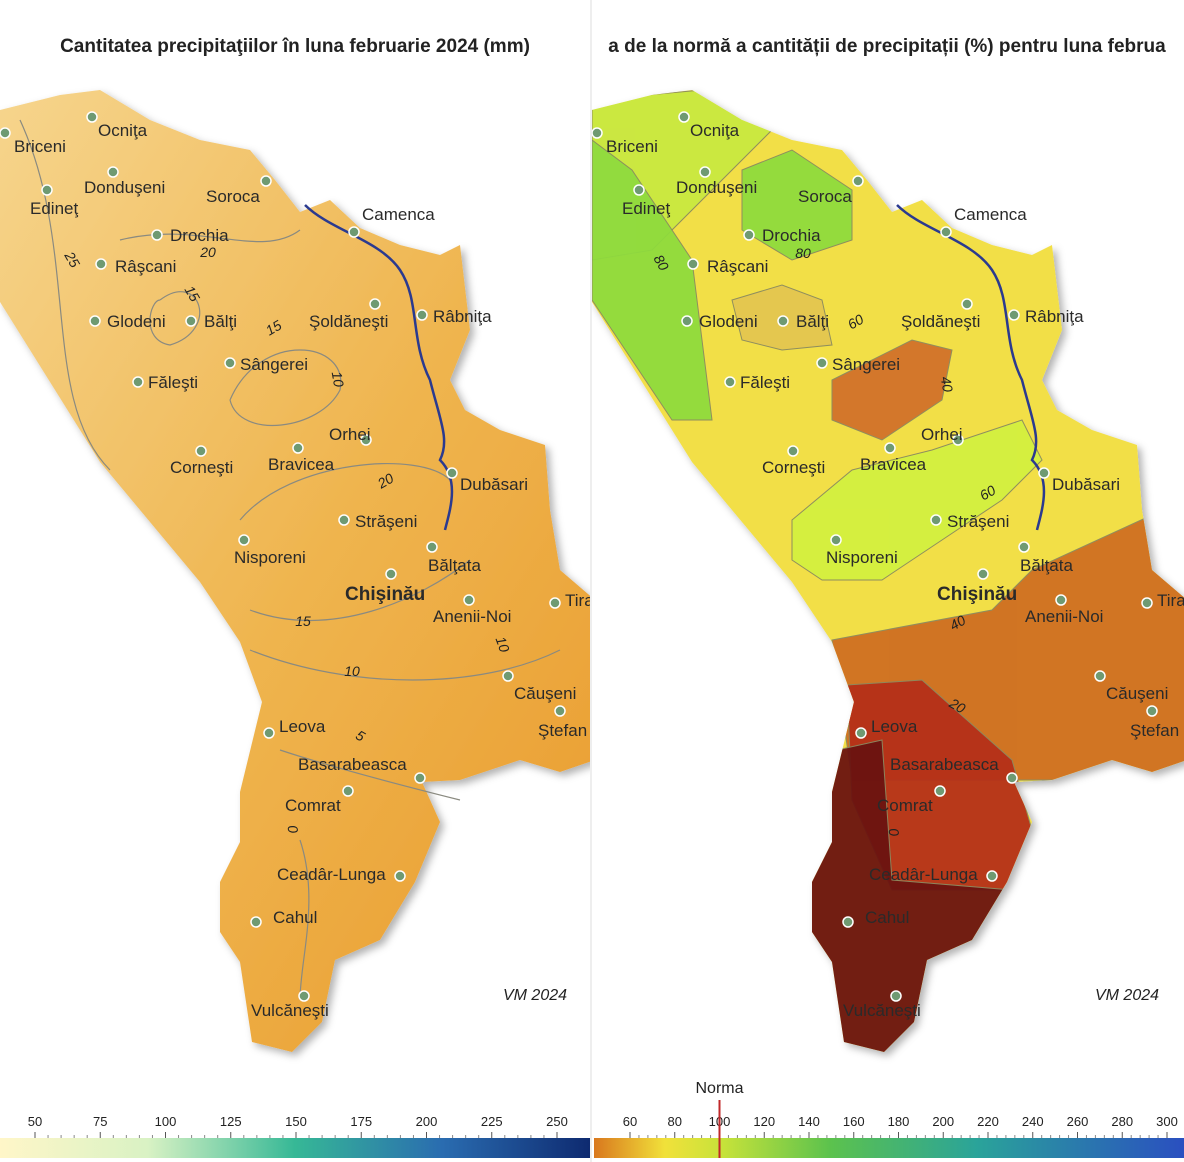 The width and height of the screenshot is (1184, 1162). I want to click on zone, so click(652, 280).